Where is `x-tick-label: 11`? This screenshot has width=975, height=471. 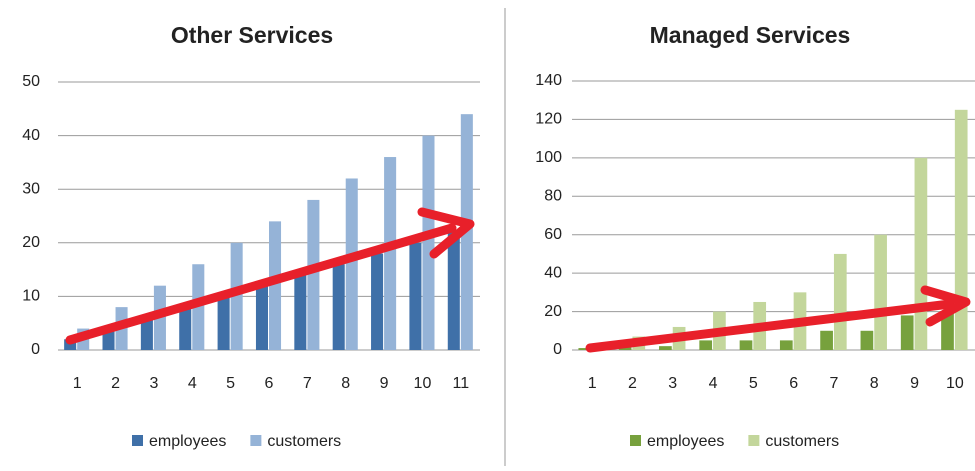
x-tick-label: 11 is located at coordinates (461, 383).